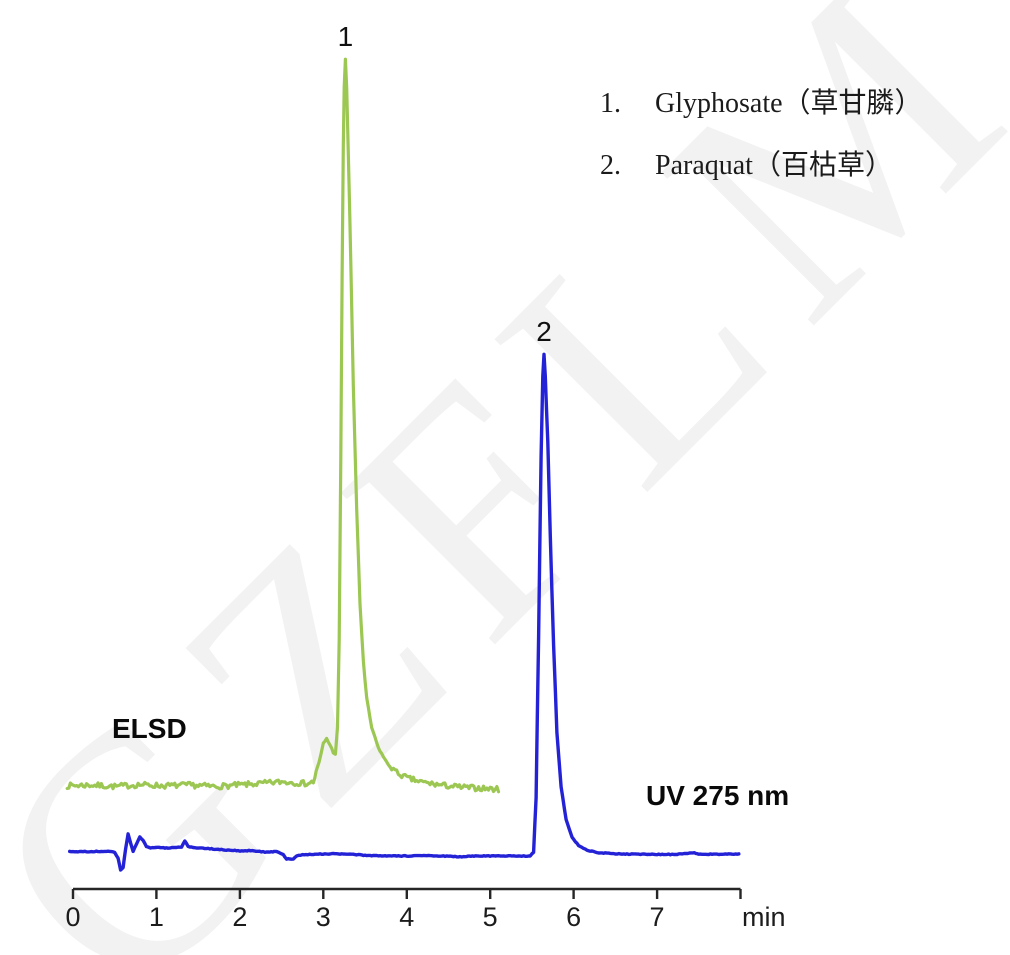  What do you see at coordinates (764, 917) in the screenshot?
I see `x-axis-unit-label: min` at bounding box center [764, 917].